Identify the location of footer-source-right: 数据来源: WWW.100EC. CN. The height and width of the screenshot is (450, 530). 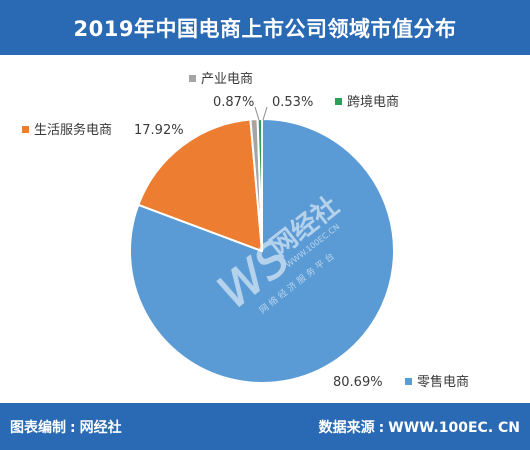
(419, 427).